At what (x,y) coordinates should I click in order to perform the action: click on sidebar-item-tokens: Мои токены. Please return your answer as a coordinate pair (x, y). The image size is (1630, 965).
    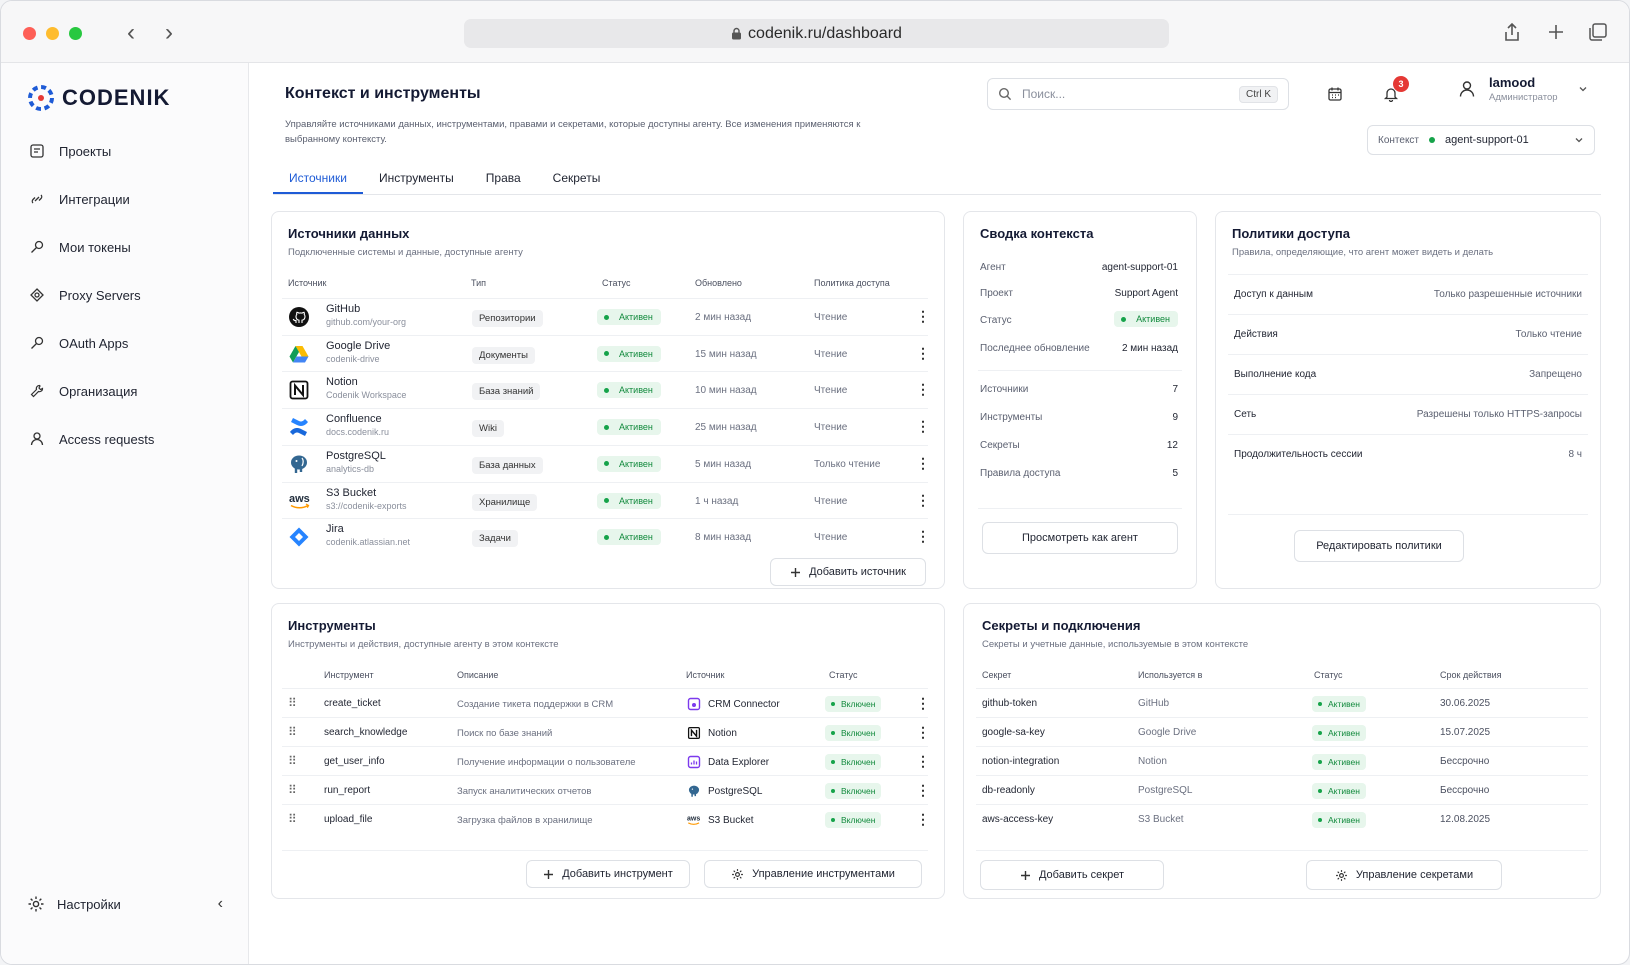
    Looking at the image, I should click on (129, 247).